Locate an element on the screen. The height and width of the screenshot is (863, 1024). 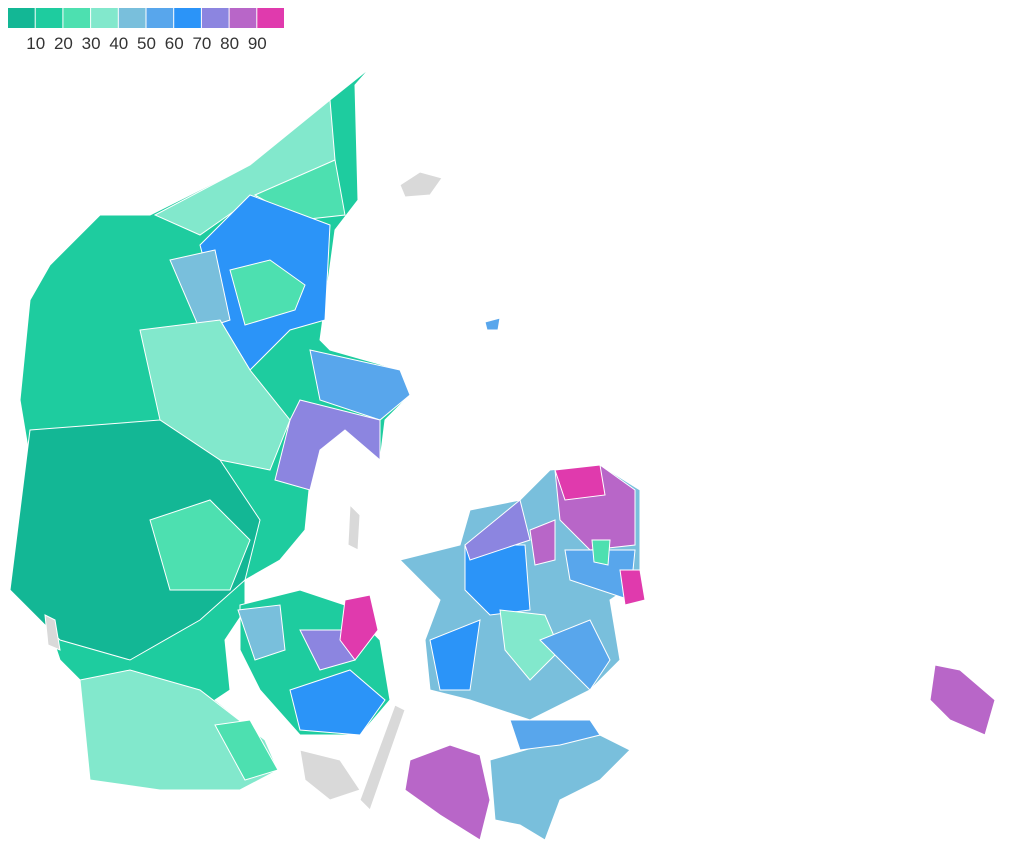
legend-label: 90 is located at coordinates (257, 43).